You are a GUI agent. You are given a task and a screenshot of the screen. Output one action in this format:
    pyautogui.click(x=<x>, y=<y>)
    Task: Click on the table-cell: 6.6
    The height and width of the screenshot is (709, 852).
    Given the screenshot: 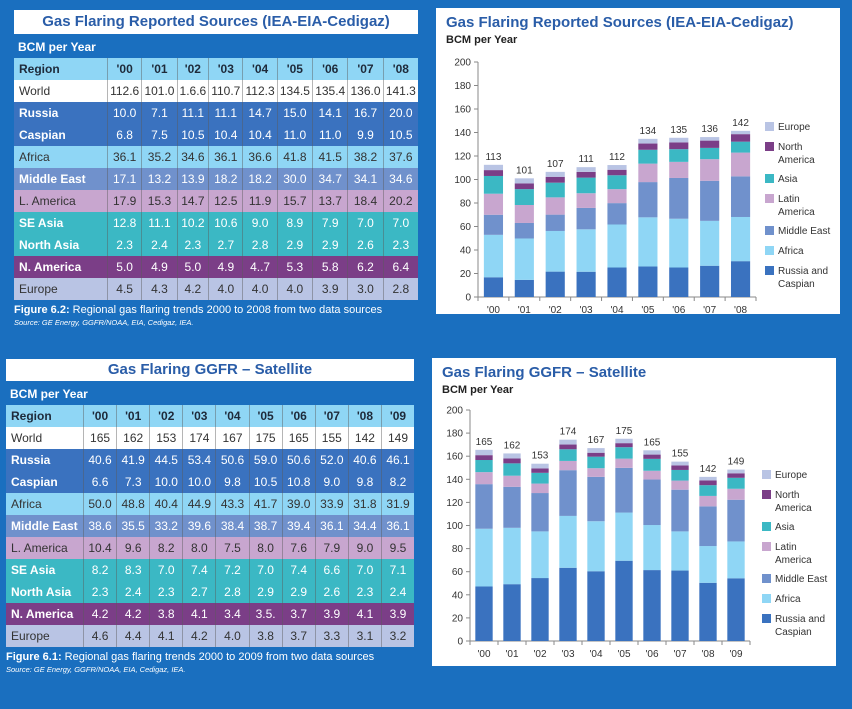 What is the action you would take?
    pyautogui.click(x=99, y=482)
    